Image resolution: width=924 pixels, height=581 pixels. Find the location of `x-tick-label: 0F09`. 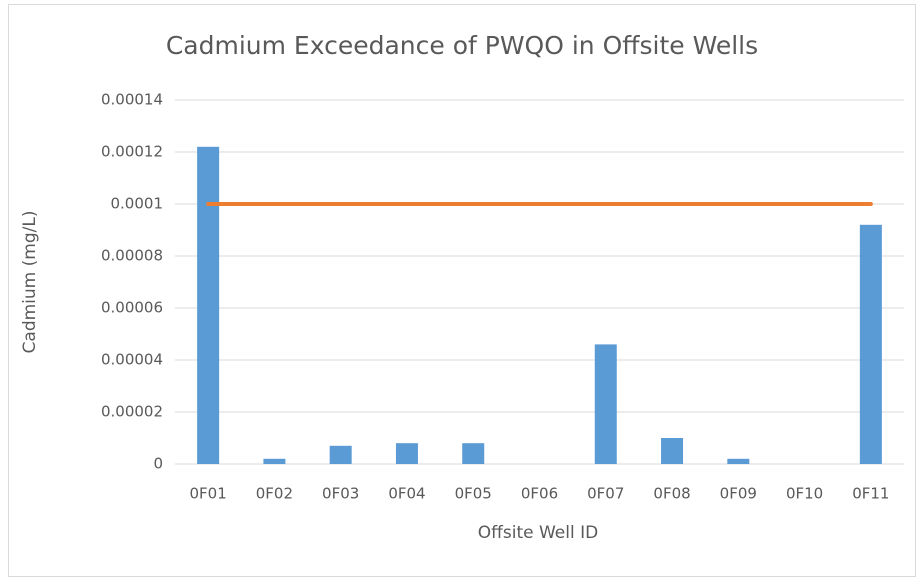

x-tick-label: 0F09 is located at coordinates (738, 494).